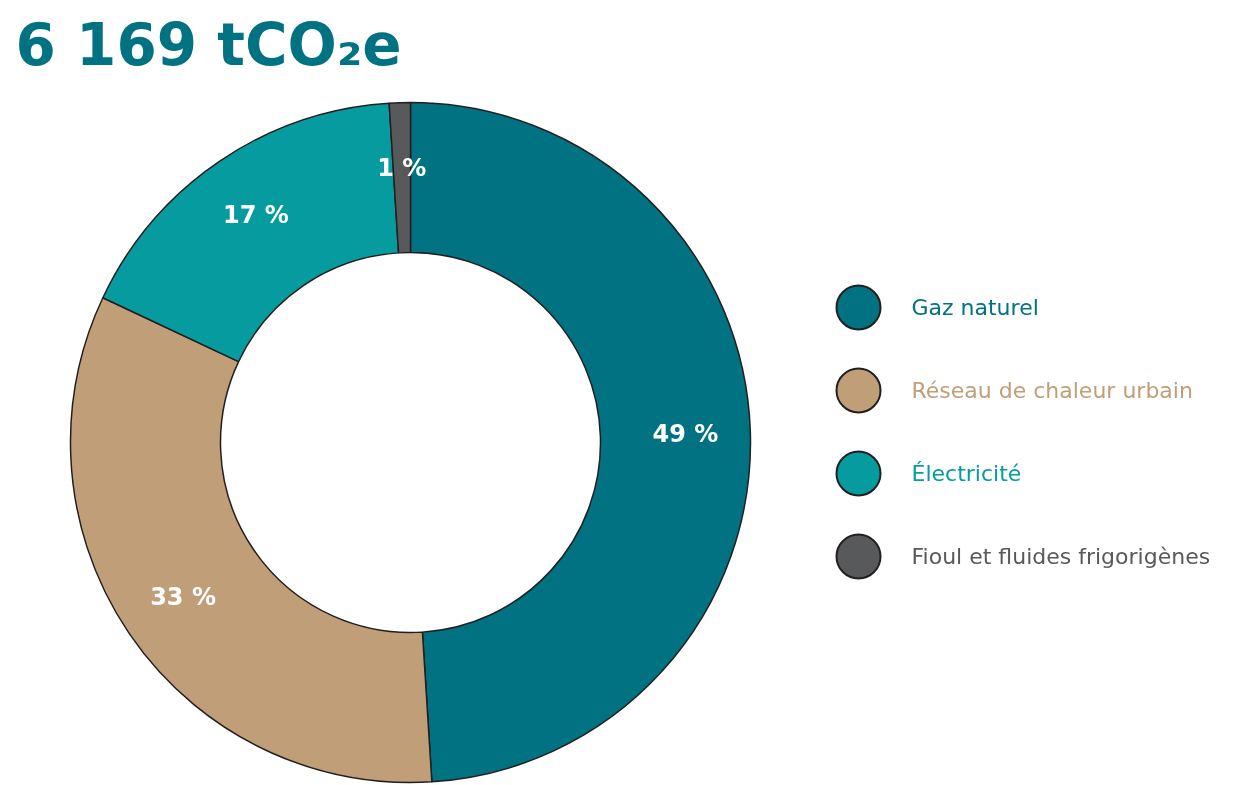 This screenshot has width=1243, height=785. What do you see at coordinates (975, 307) in the screenshot?
I see `legend-label: Gaz naturel` at bounding box center [975, 307].